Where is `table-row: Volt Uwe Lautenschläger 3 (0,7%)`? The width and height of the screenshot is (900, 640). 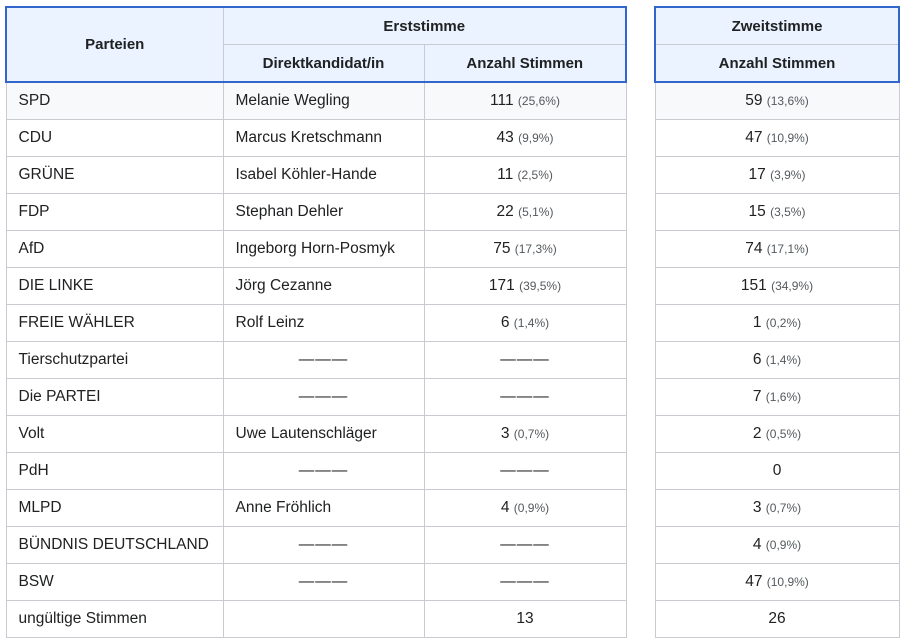 table-row: Volt Uwe Lautenschläger 3 (0,7%) is located at coordinates (316, 434).